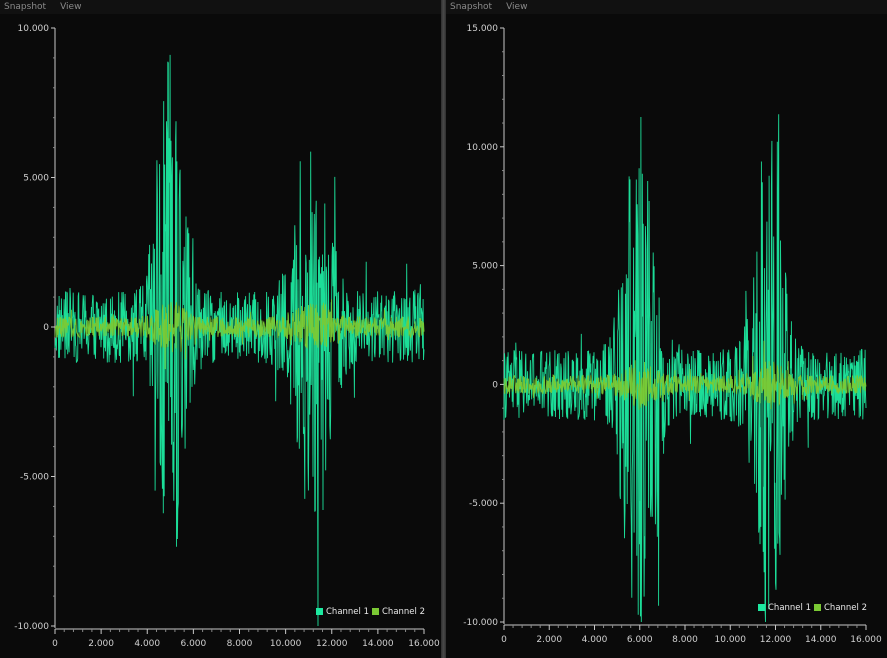 The width and height of the screenshot is (887, 658). Describe the element at coordinates (443, 329) in the screenshot. I see `panel-splitter` at that location.